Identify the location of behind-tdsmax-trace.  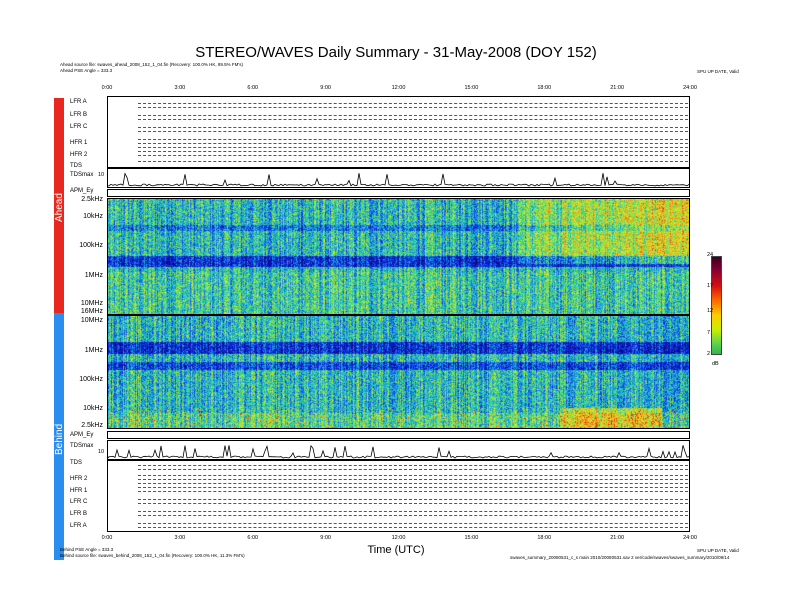
(398, 451).